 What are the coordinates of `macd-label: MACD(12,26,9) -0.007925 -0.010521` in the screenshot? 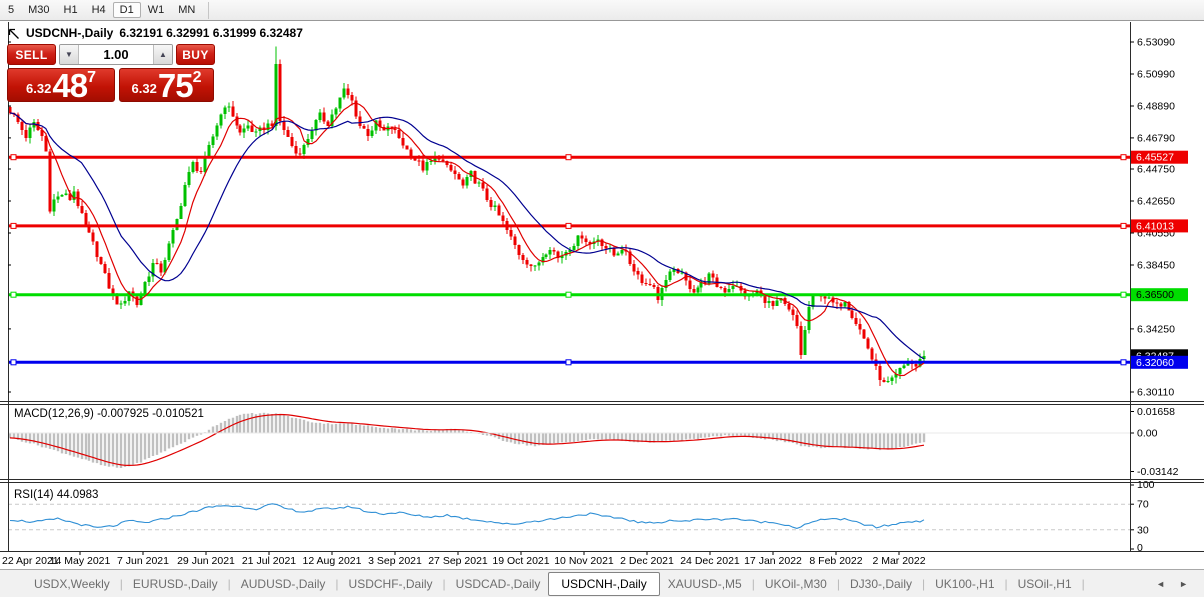 It's located at (109, 414).